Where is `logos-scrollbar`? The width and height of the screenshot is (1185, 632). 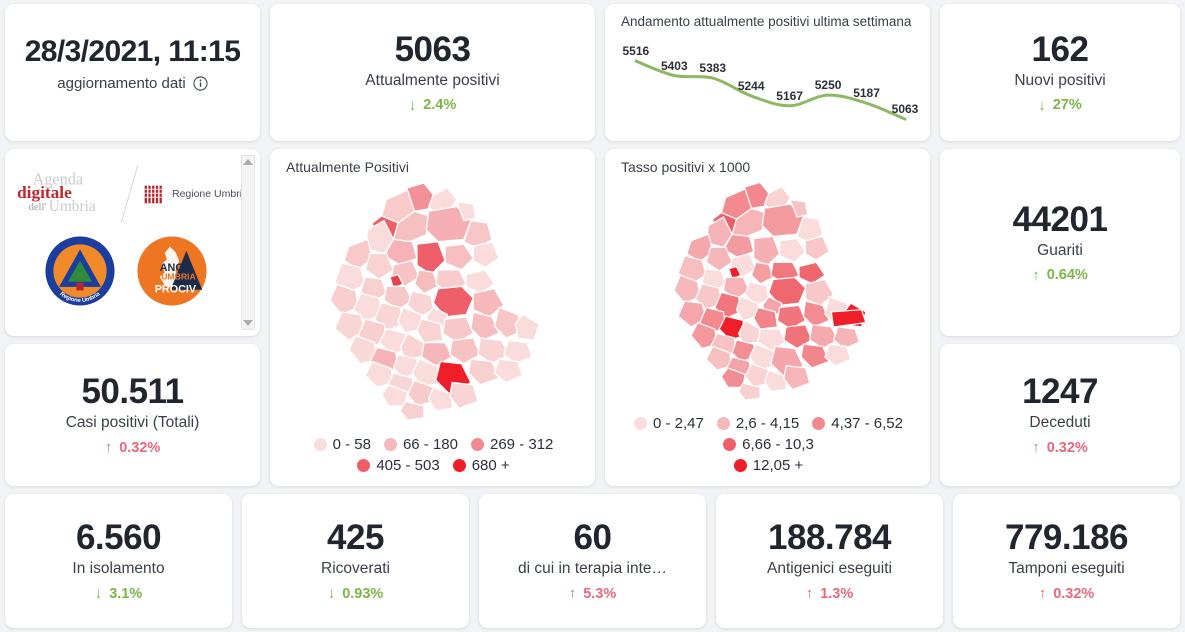 logos-scrollbar is located at coordinates (248, 242).